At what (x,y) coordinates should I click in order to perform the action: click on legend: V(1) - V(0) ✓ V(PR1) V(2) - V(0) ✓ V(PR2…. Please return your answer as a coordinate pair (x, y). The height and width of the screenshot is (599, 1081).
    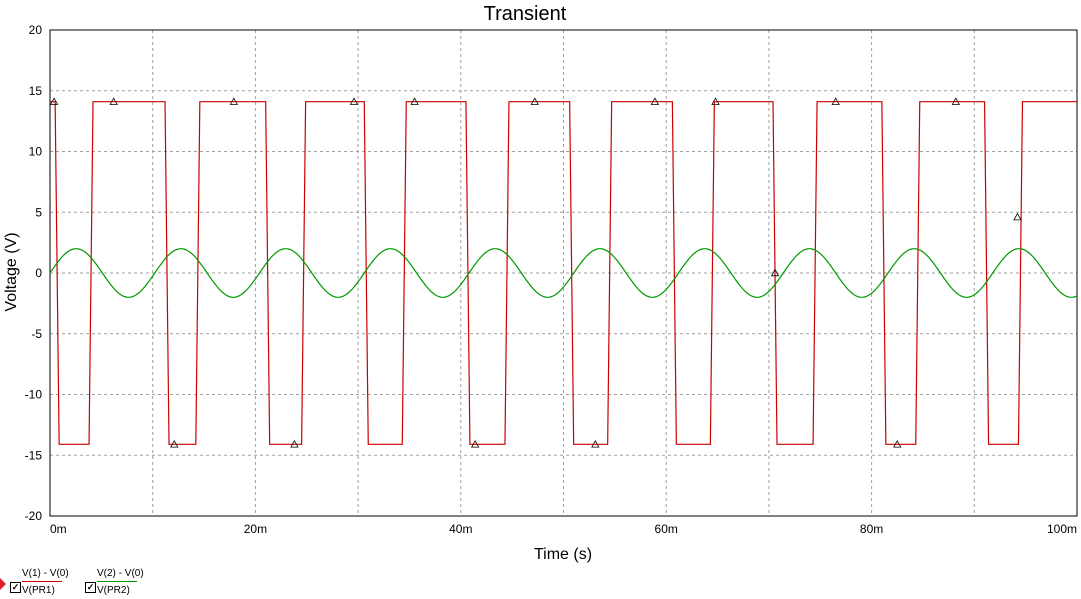
    Looking at the image, I should click on (200, 582).